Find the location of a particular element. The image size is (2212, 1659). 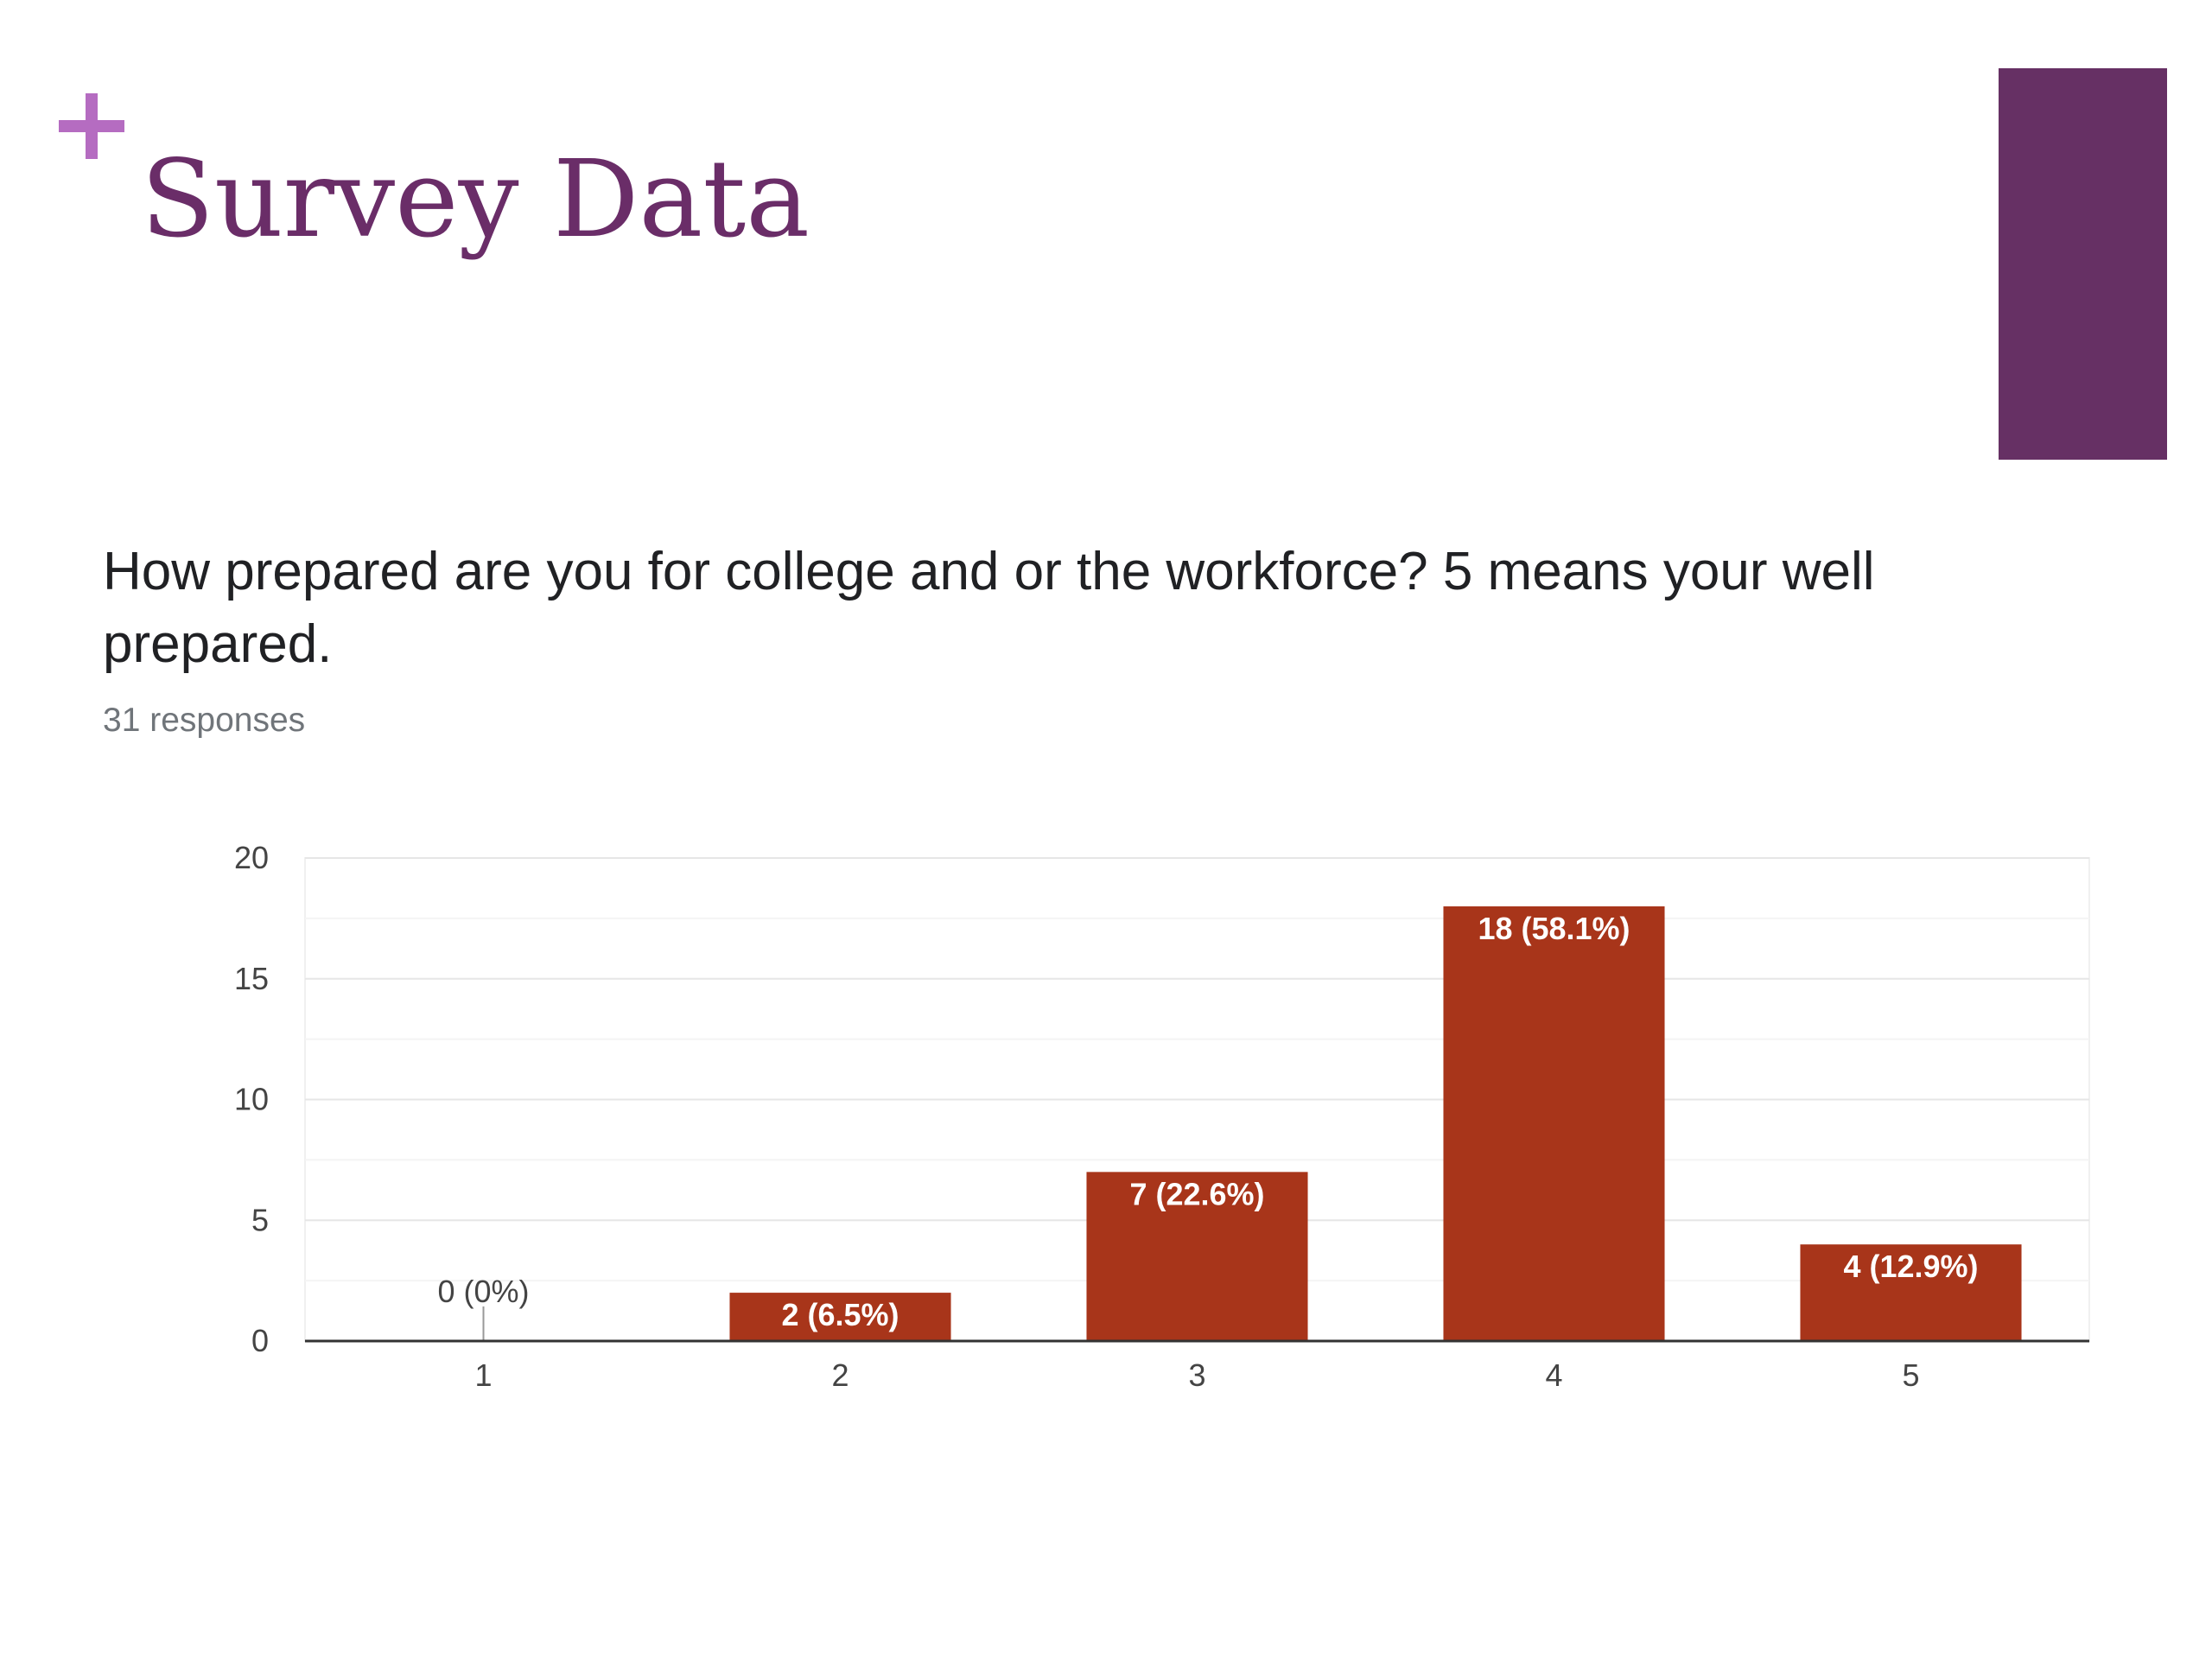

plus-icon is located at coordinates (91, 126).